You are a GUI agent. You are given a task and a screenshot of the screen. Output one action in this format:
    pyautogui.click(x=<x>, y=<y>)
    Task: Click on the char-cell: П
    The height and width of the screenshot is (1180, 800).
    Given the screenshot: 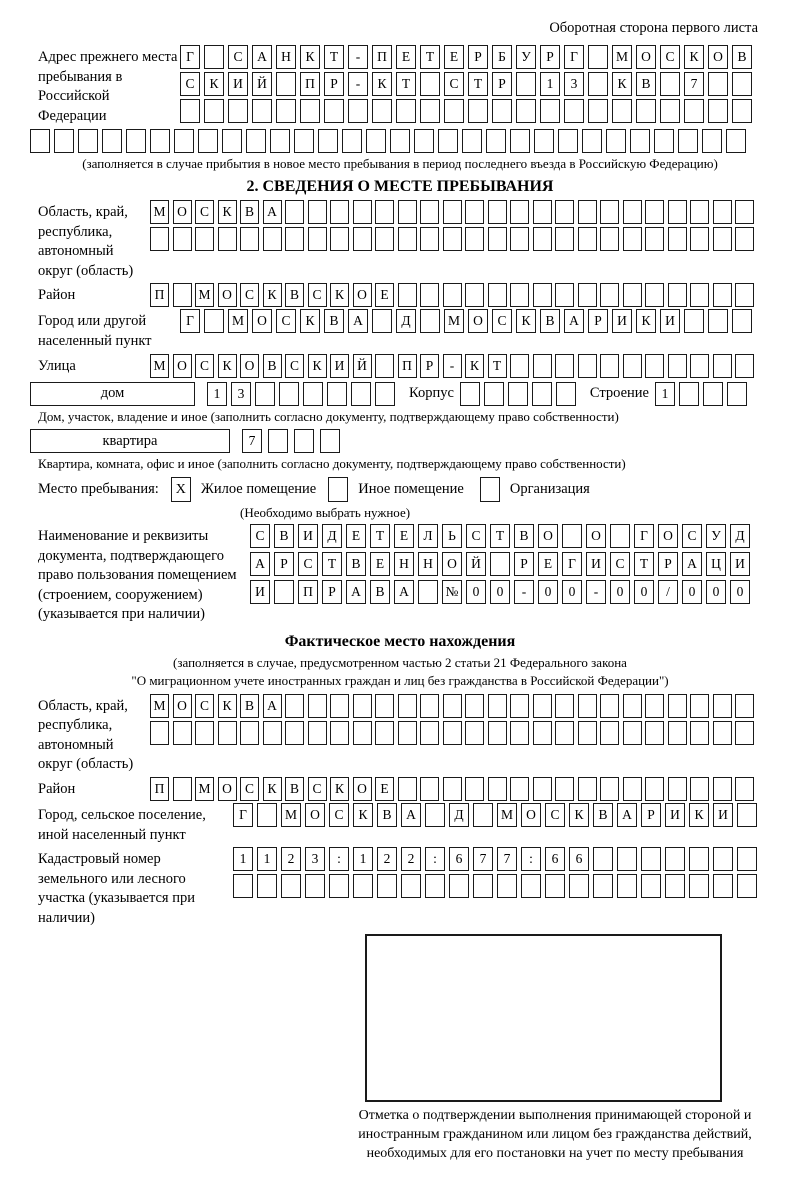 What is the action you would take?
    pyautogui.click(x=159, y=295)
    